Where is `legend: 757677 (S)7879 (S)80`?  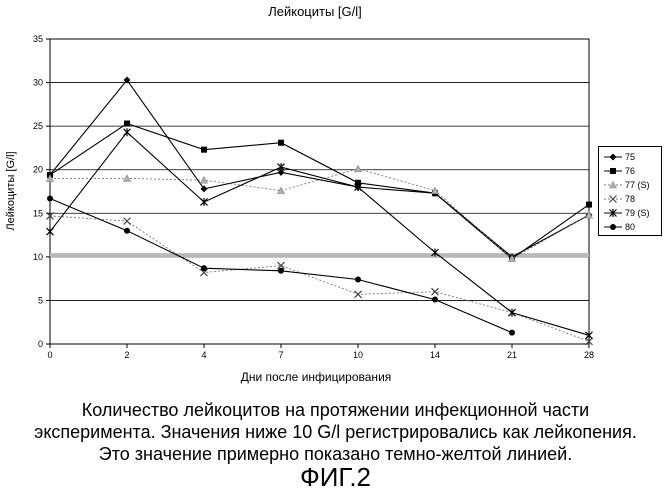 legend: 757677 (S)7879 (S)80 is located at coordinates (630, 191).